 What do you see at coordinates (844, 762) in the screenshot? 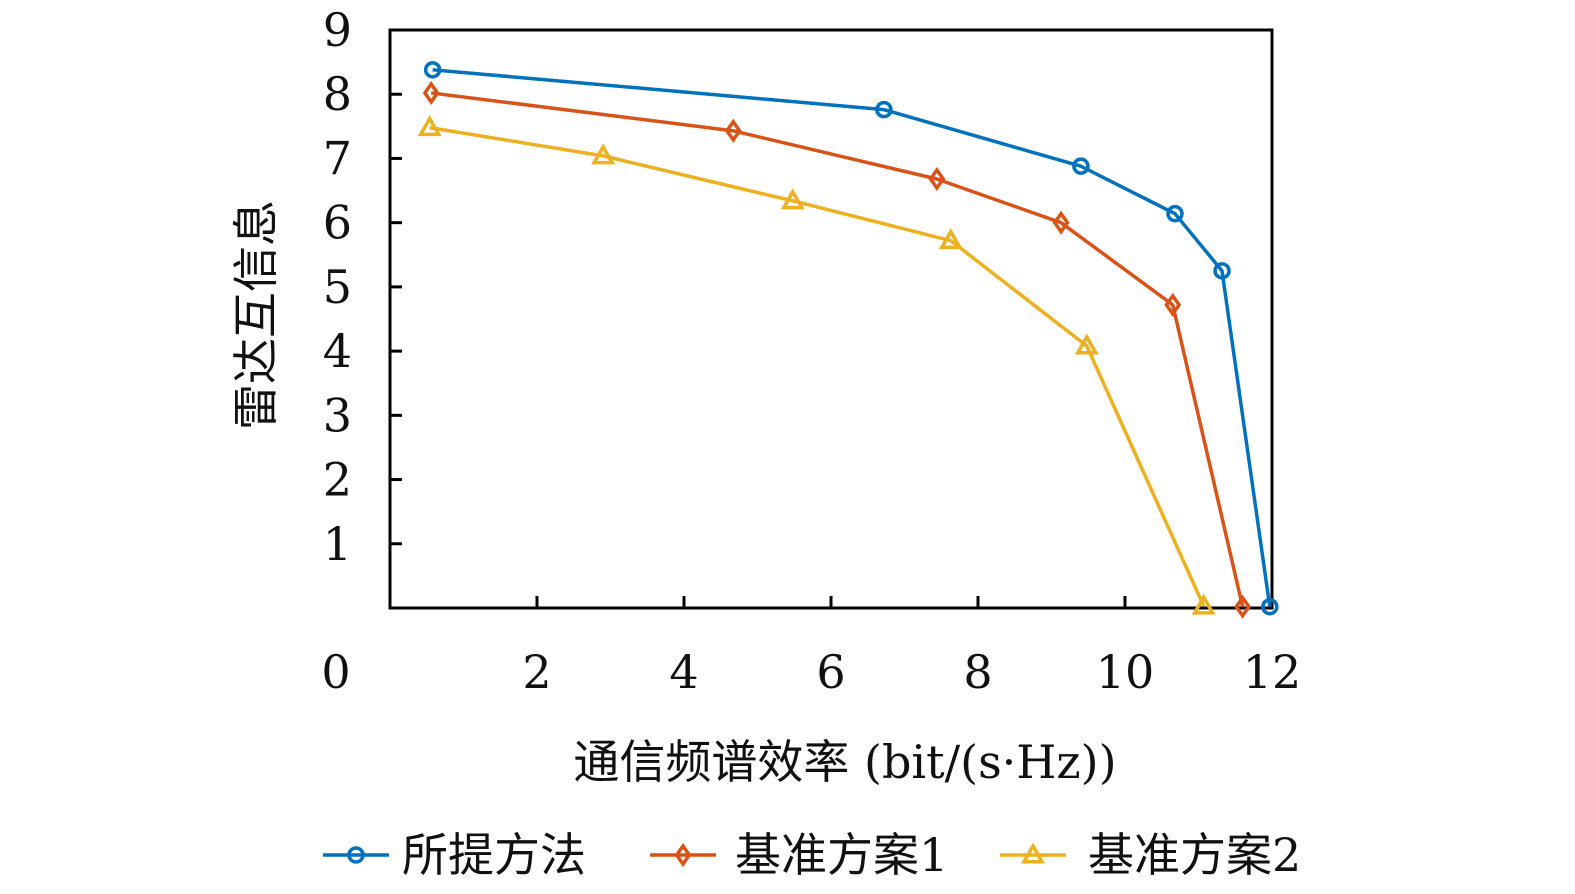
I see `x-axis-title: 通信频谱效率 (bit/(s·Hz))` at bounding box center [844, 762].